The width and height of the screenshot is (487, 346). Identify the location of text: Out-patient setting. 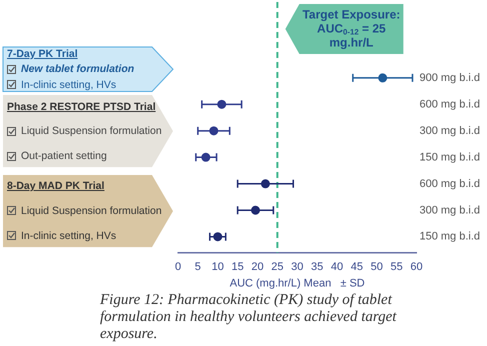
(64, 156).